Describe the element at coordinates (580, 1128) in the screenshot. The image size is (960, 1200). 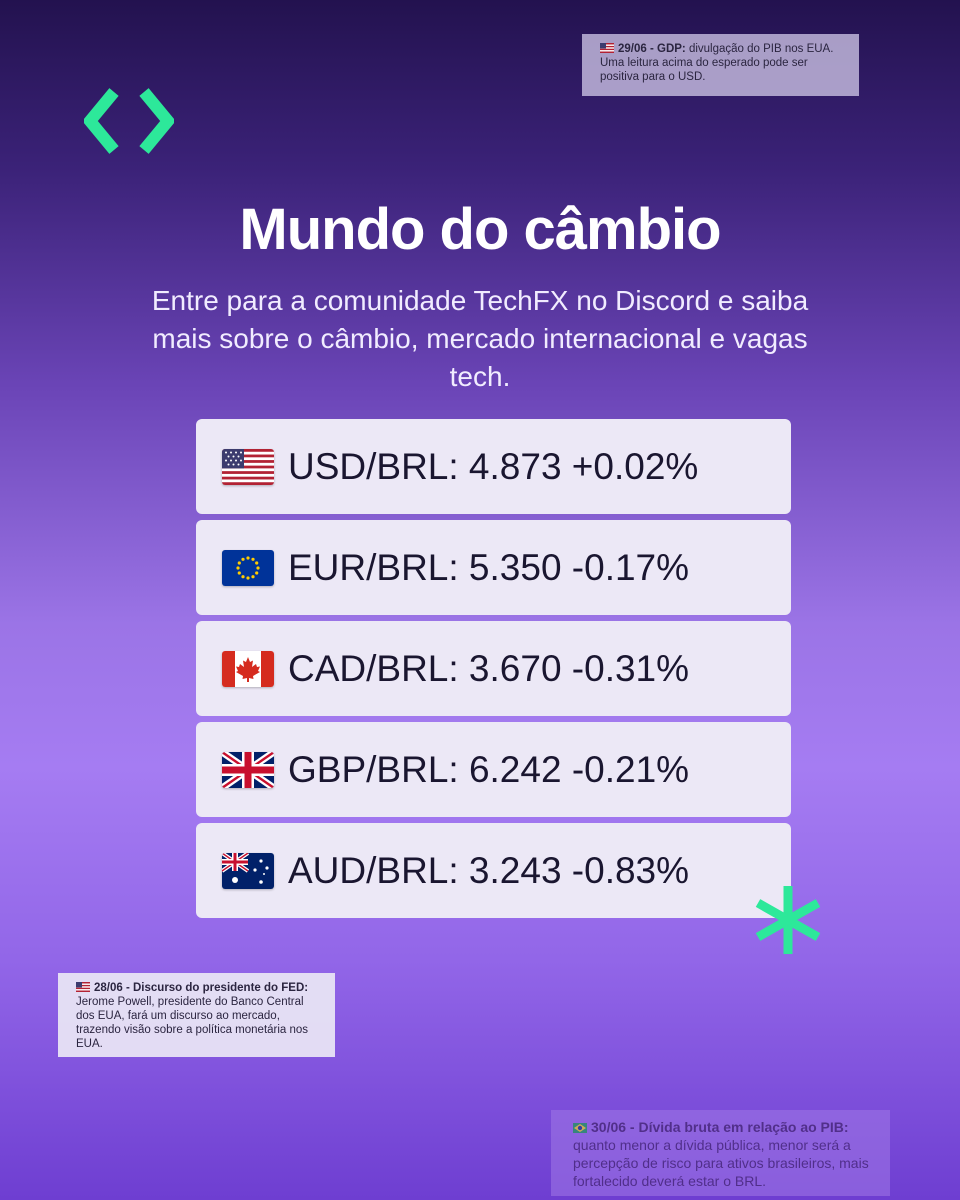
I see `br-flag-icon` at that location.